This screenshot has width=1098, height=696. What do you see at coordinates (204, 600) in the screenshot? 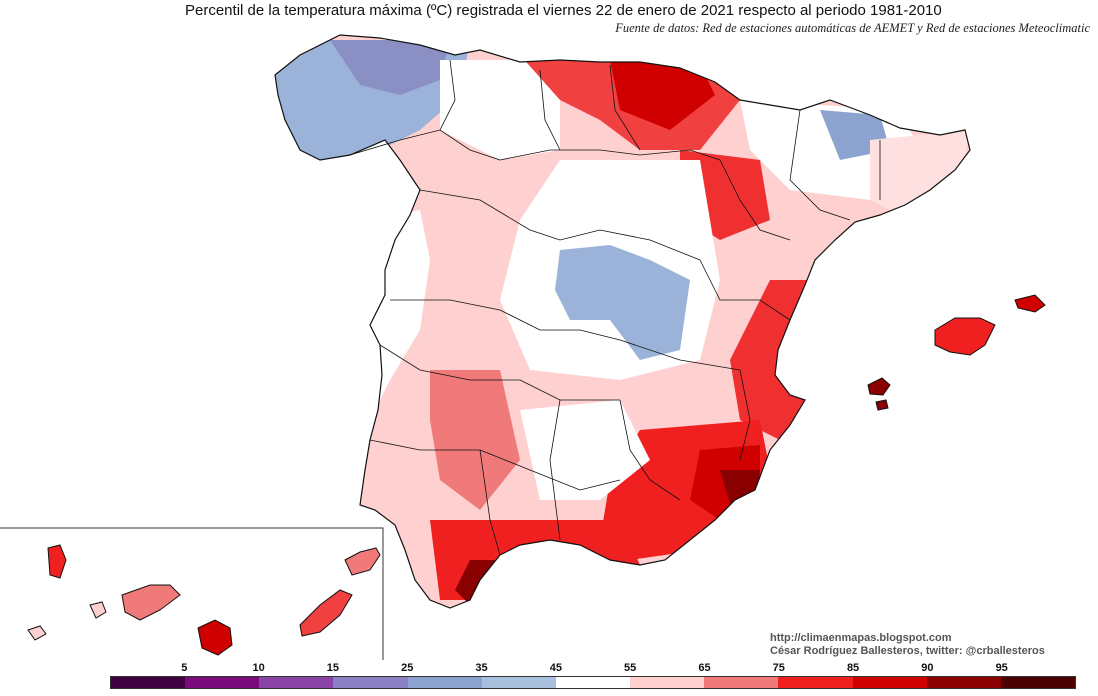
I see `canary-islands` at bounding box center [204, 600].